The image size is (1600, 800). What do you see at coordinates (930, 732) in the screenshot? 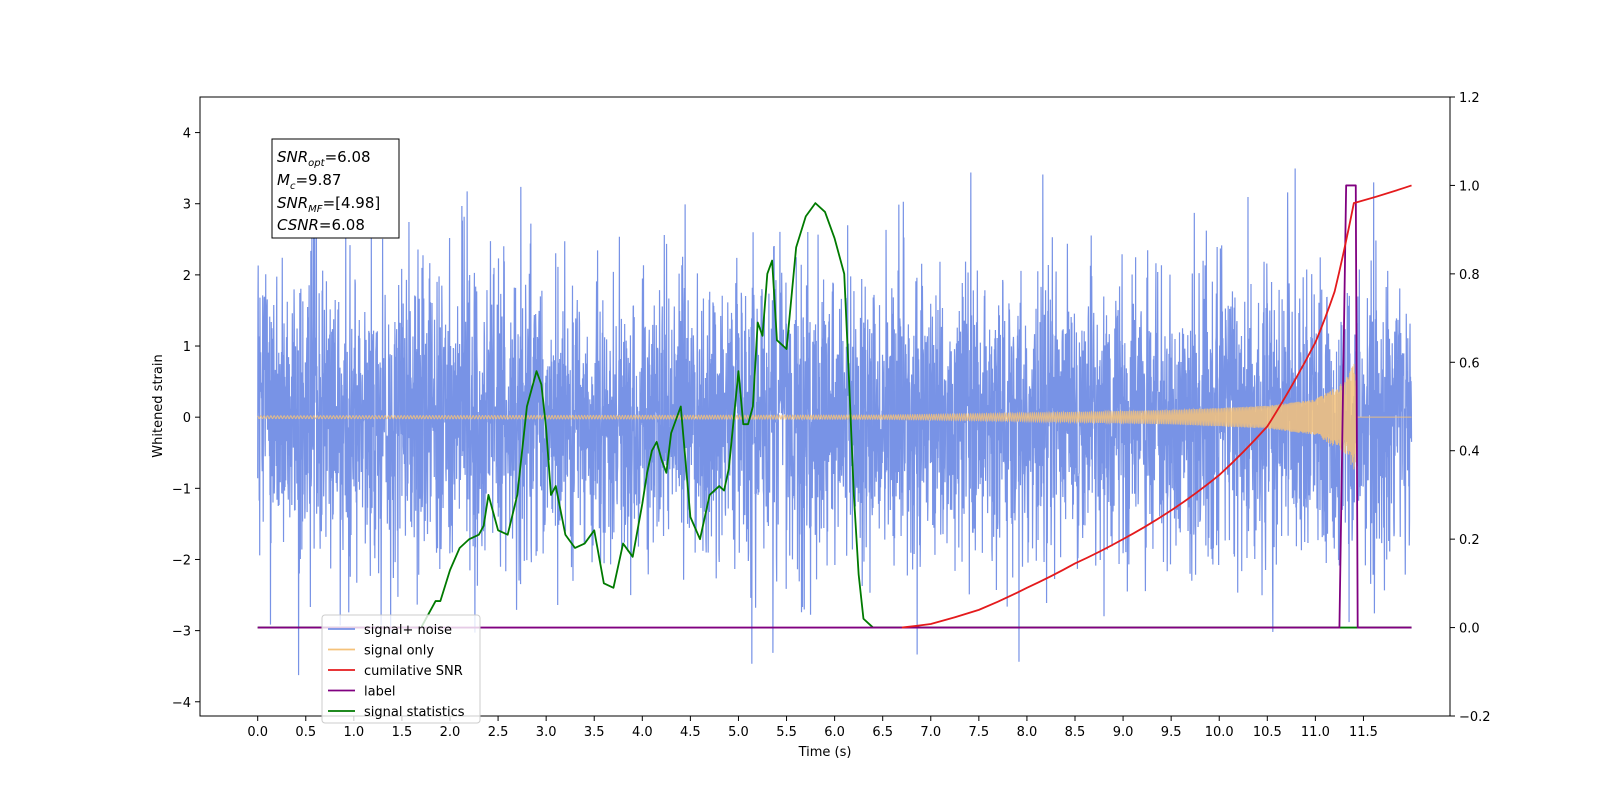
I see `x-tick-label: 7.0` at bounding box center [930, 732].